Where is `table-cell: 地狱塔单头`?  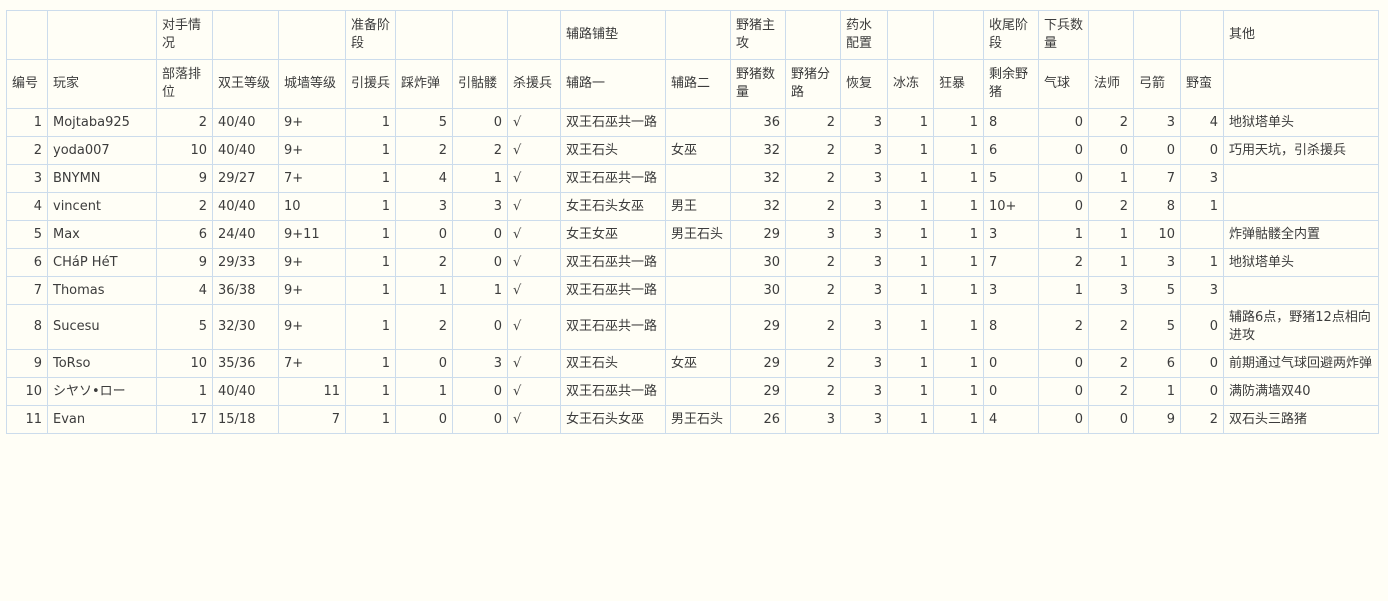
table-cell: 地狱塔单头 is located at coordinates (1301, 122).